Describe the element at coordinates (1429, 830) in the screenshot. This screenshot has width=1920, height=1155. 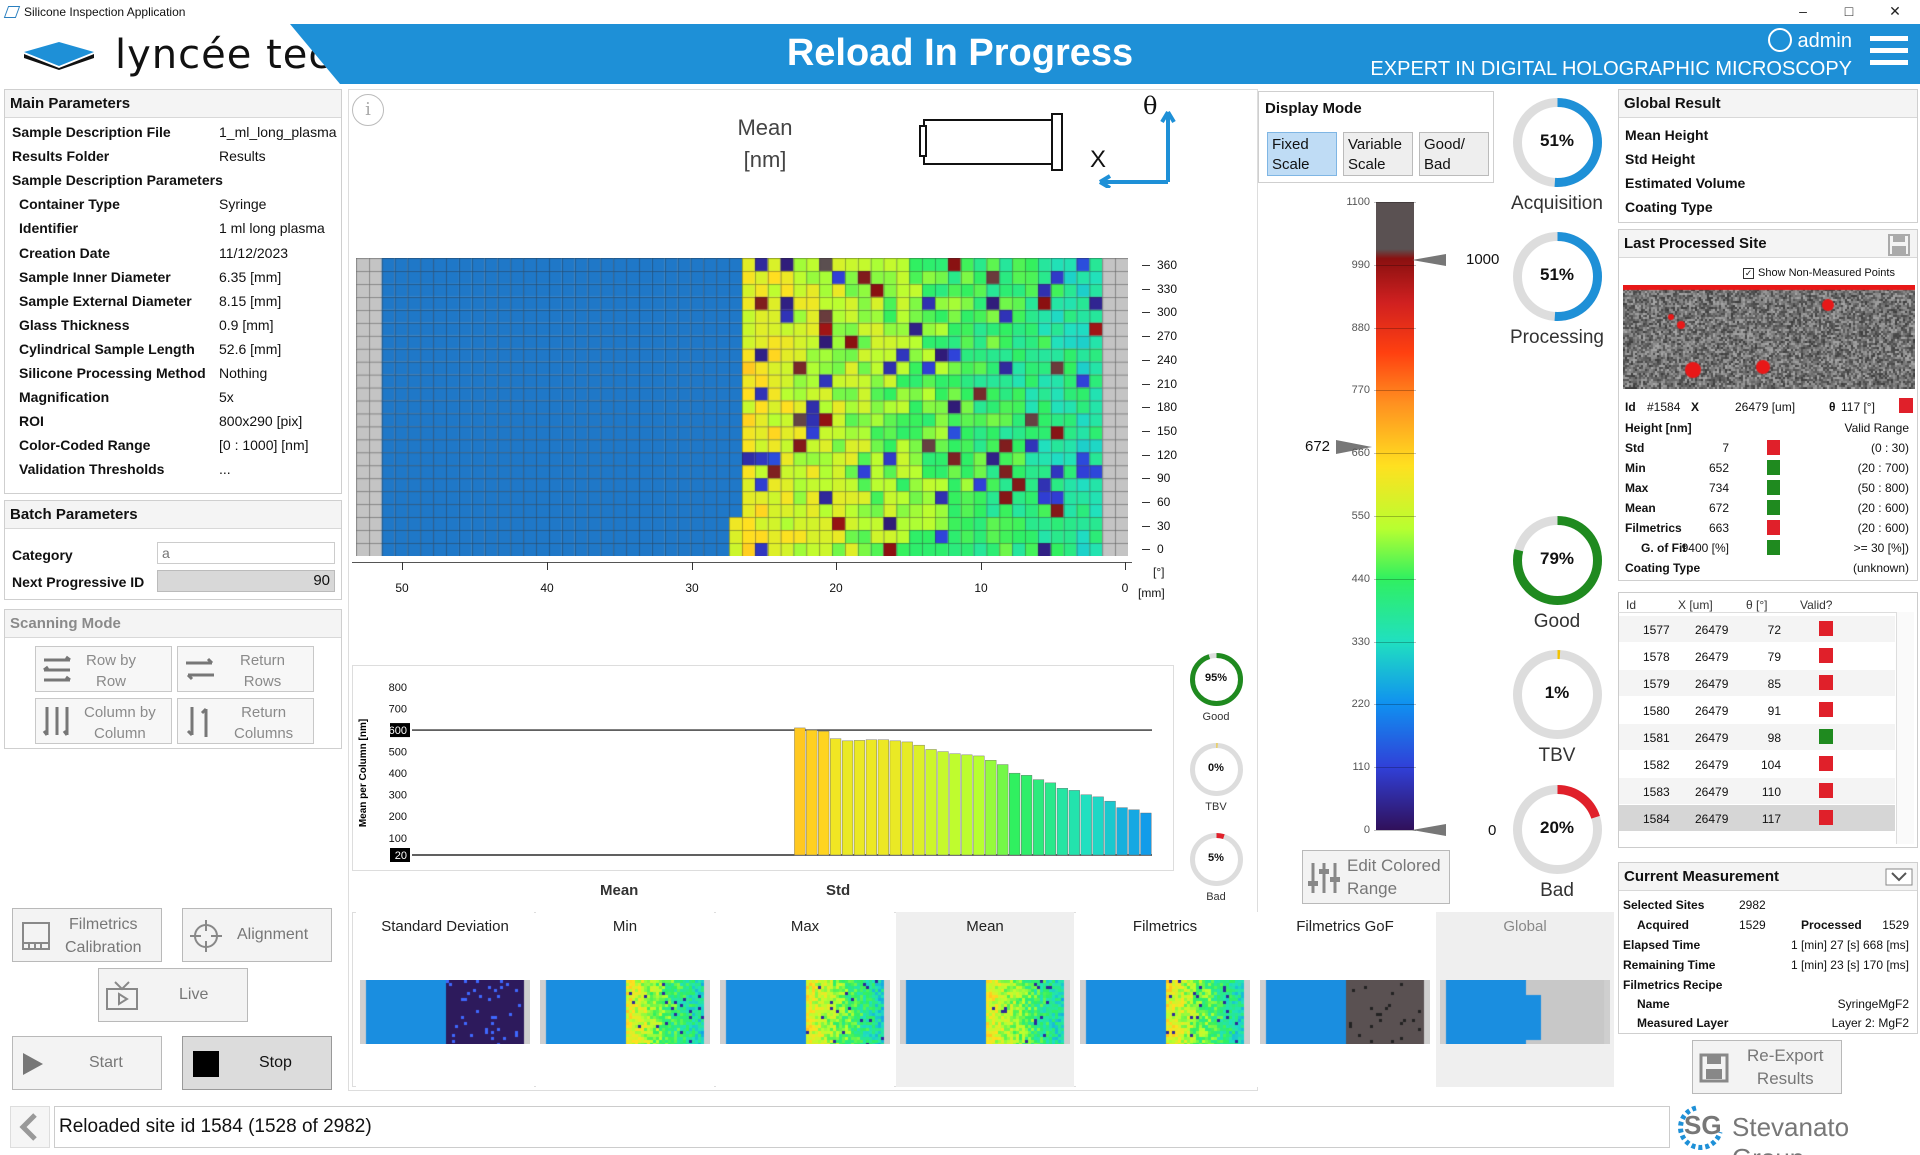
I see `lower-limit-marker-icon` at that location.